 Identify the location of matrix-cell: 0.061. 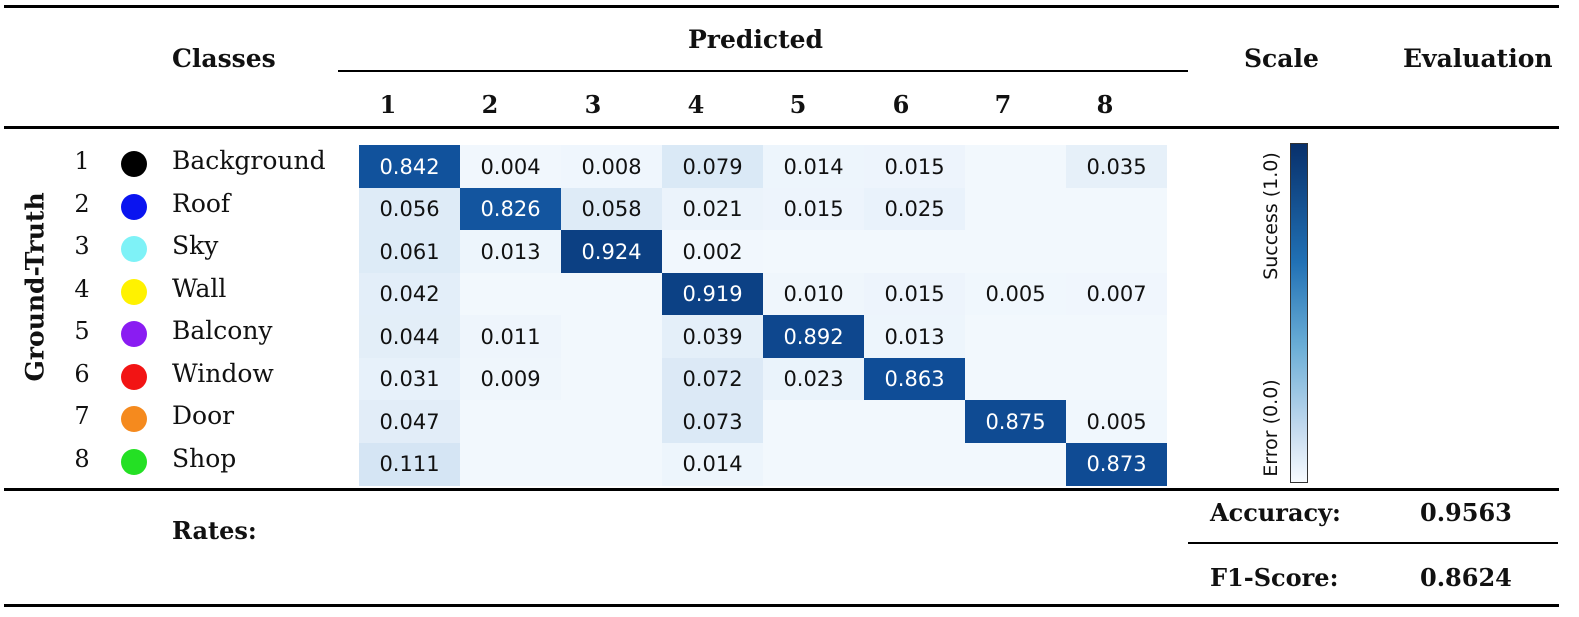
(409, 251).